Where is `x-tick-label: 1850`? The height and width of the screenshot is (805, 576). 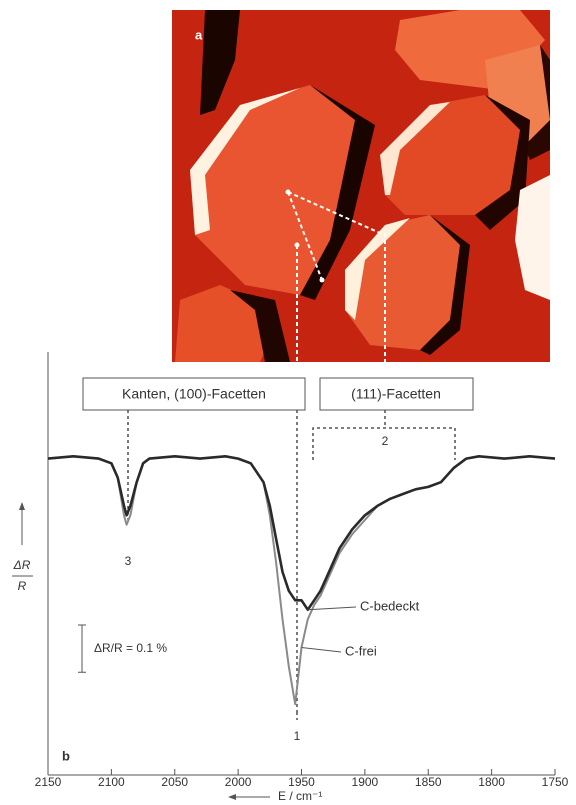 x-tick-label: 1850 is located at coordinates (428, 782).